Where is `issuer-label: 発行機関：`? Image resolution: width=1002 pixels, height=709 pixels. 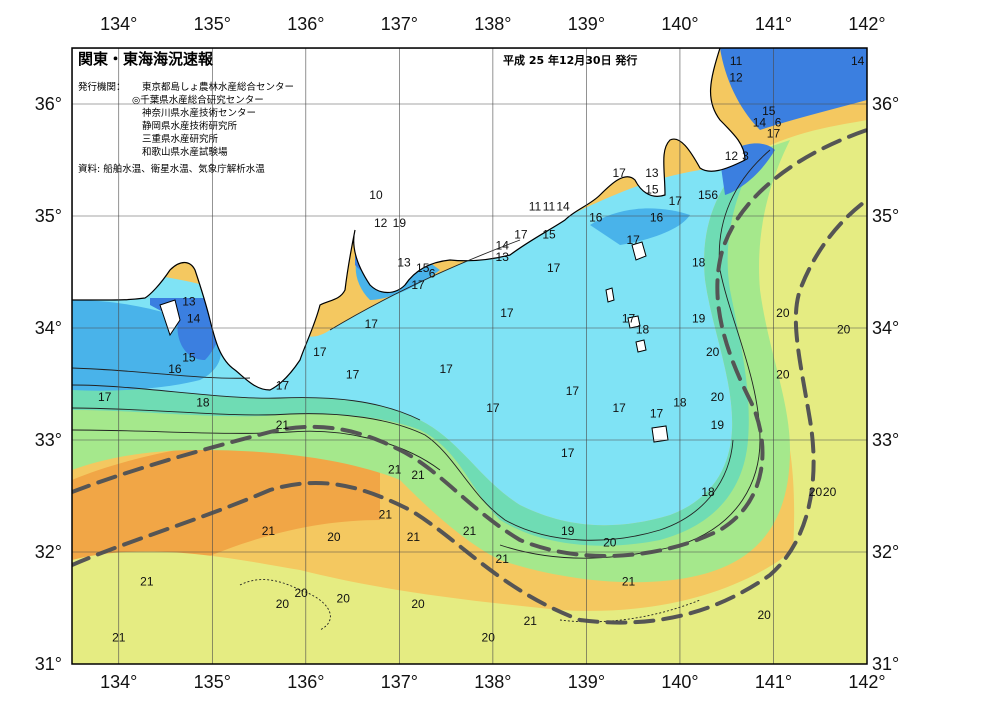 issuer-label: 発行機関： is located at coordinates (102, 87).